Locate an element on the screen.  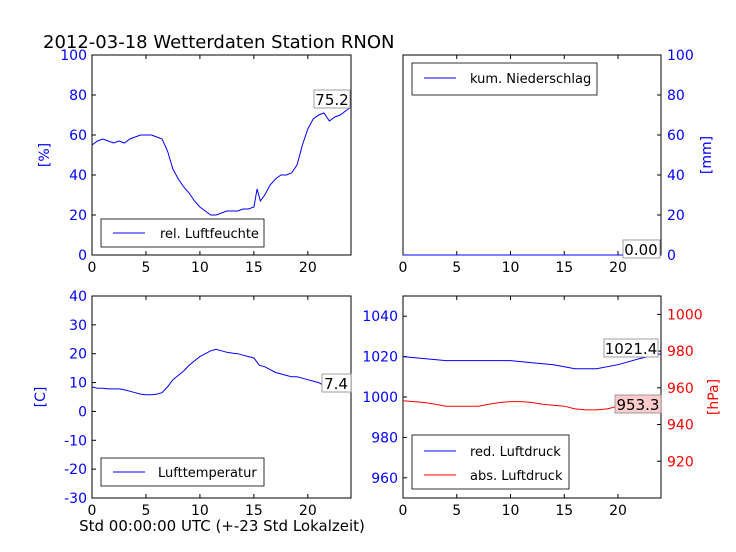
reduced-pressure-value-label: 1021.4 is located at coordinates (631, 349).